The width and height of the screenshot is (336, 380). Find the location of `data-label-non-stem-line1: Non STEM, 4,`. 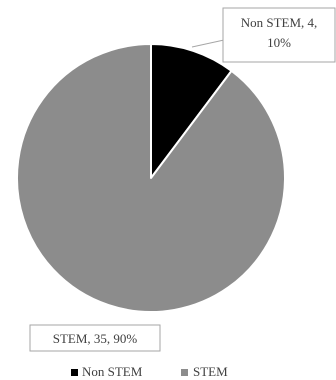

data-label-non-stem-line1: Non STEM, 4, is located at coordinates (279, 22).